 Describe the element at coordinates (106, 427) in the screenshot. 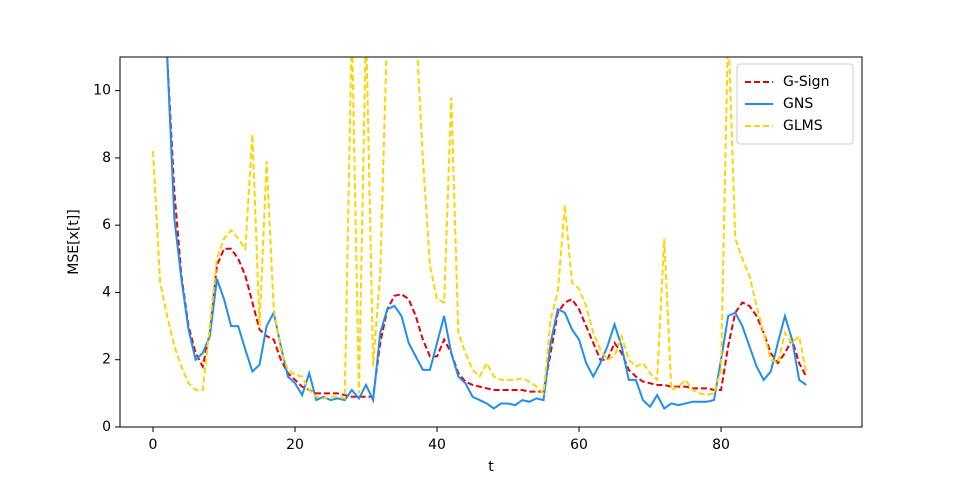

I see `y-tick-label: 0` at that location.